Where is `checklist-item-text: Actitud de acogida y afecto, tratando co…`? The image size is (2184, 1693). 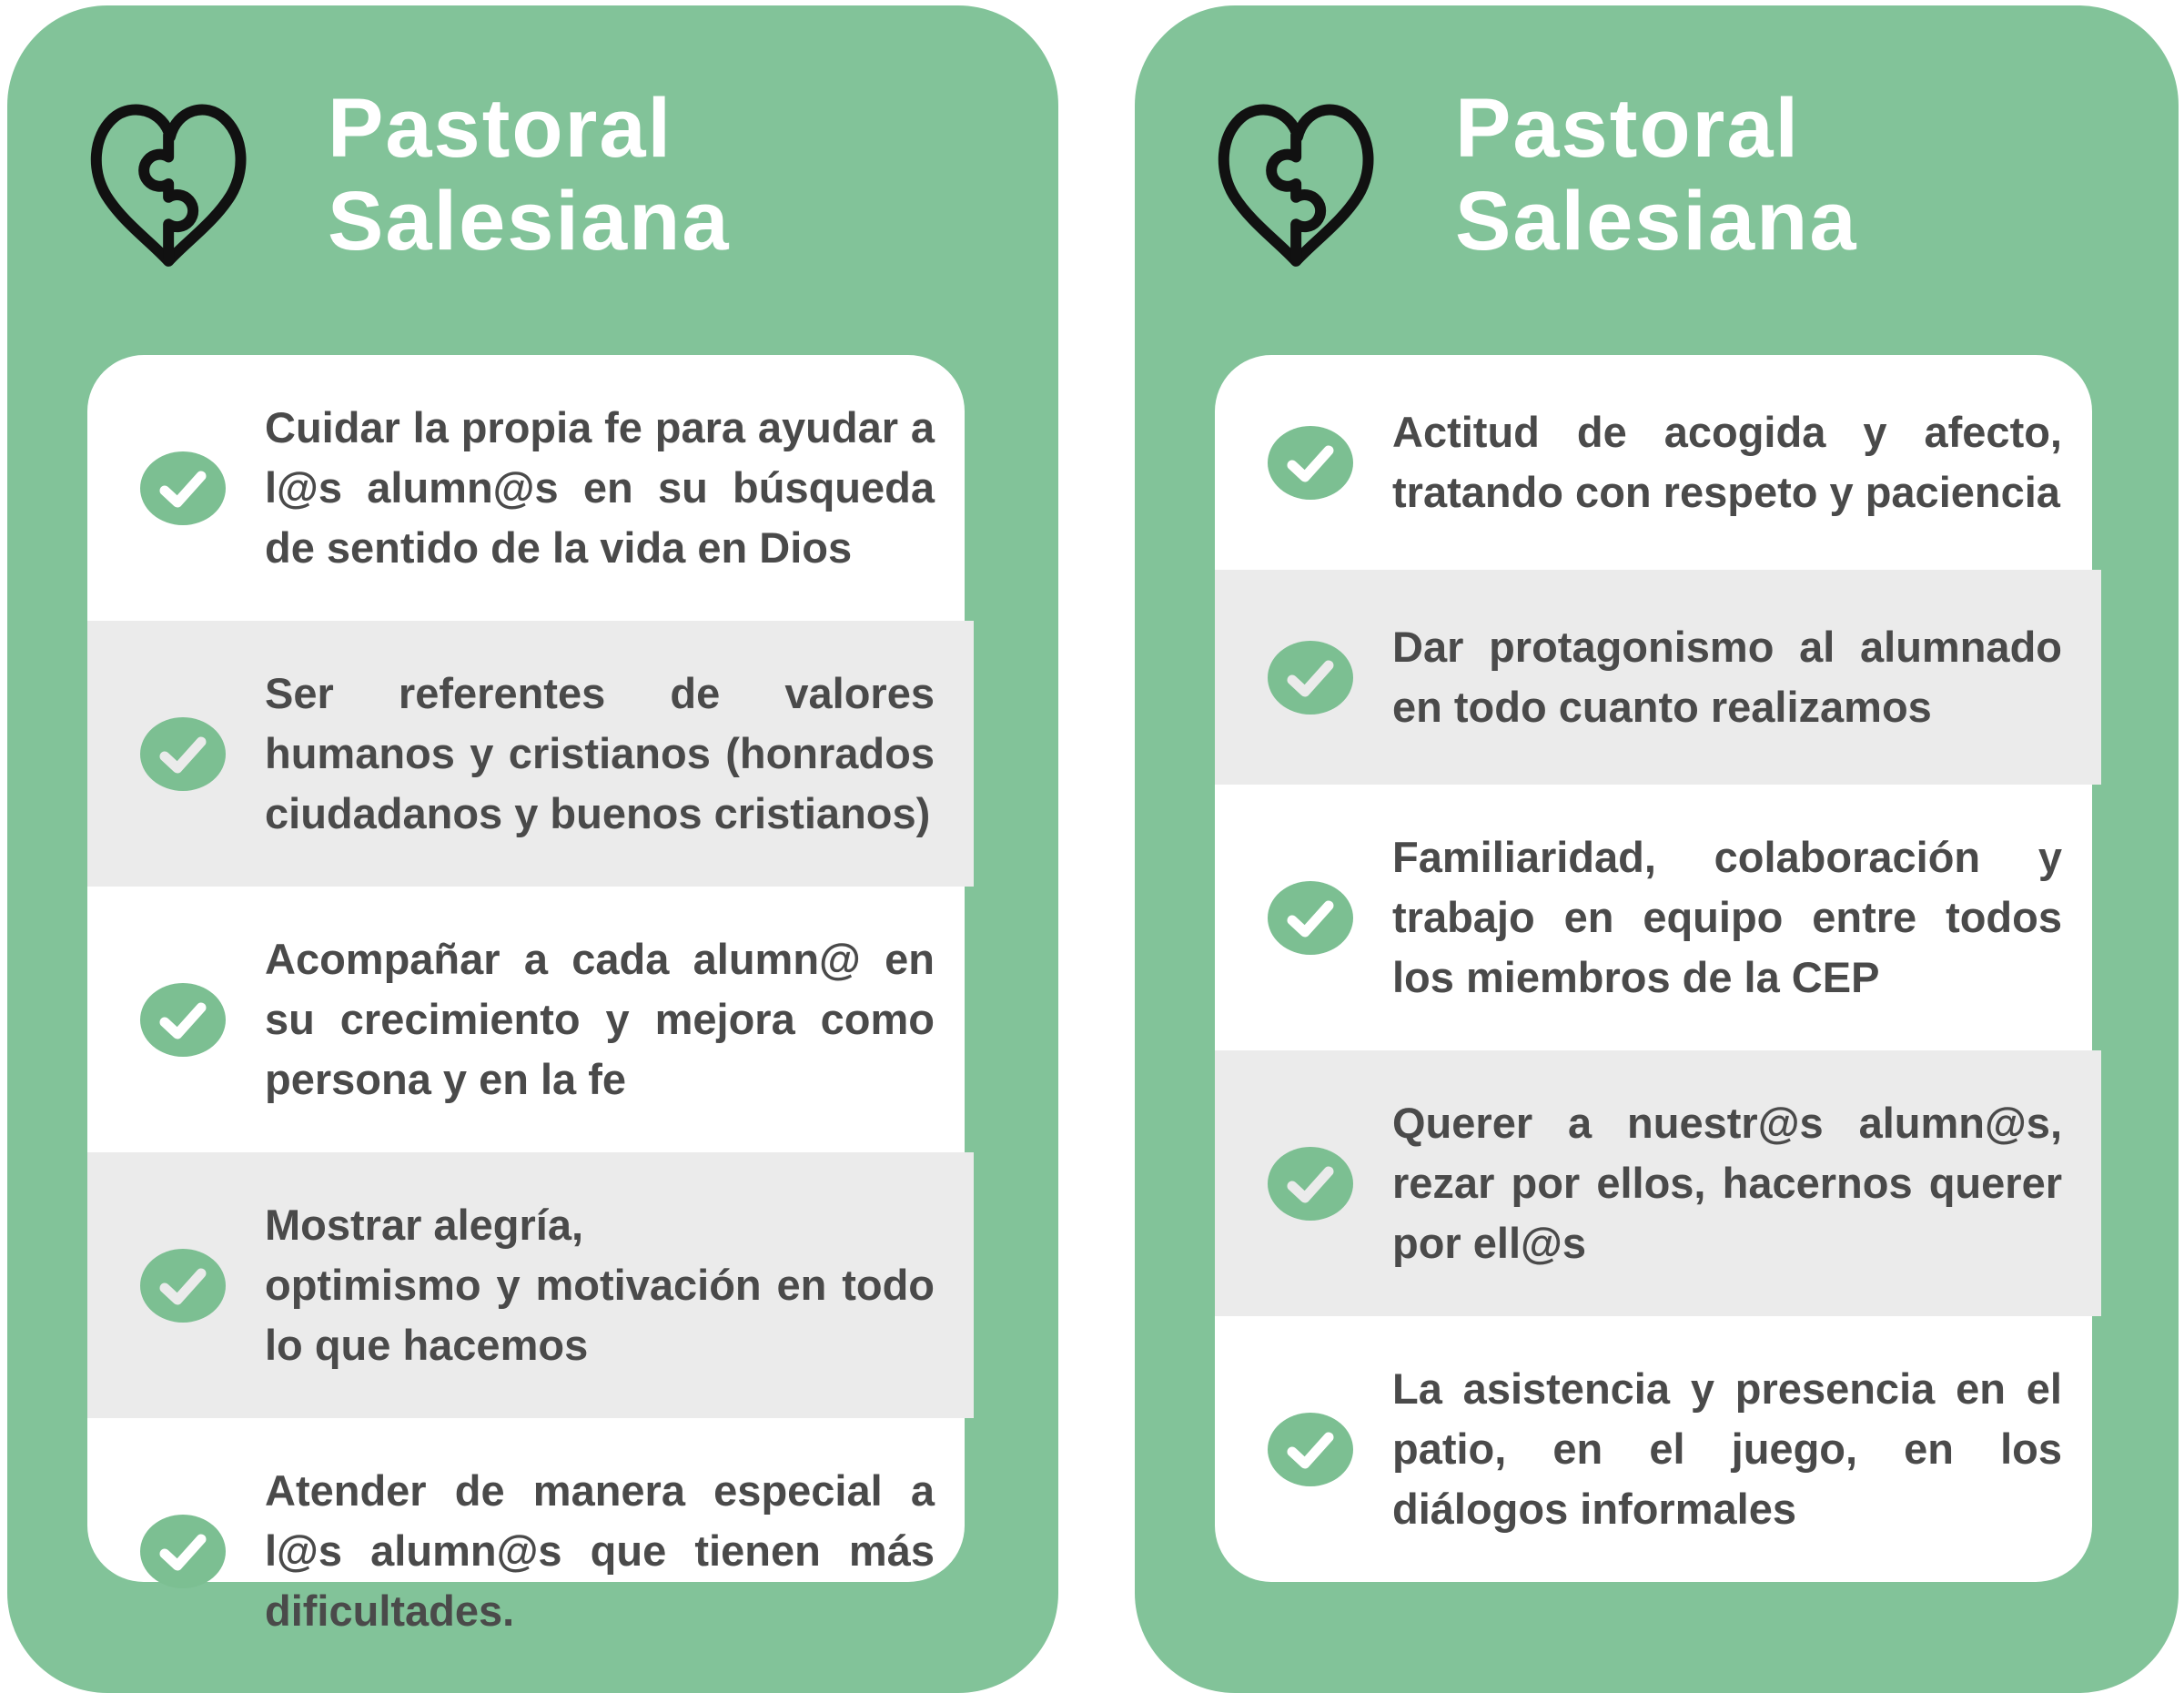
checklist-item-text: Actitud de acogida y afecto, tratando co… is located at coordinates (1727, 462).